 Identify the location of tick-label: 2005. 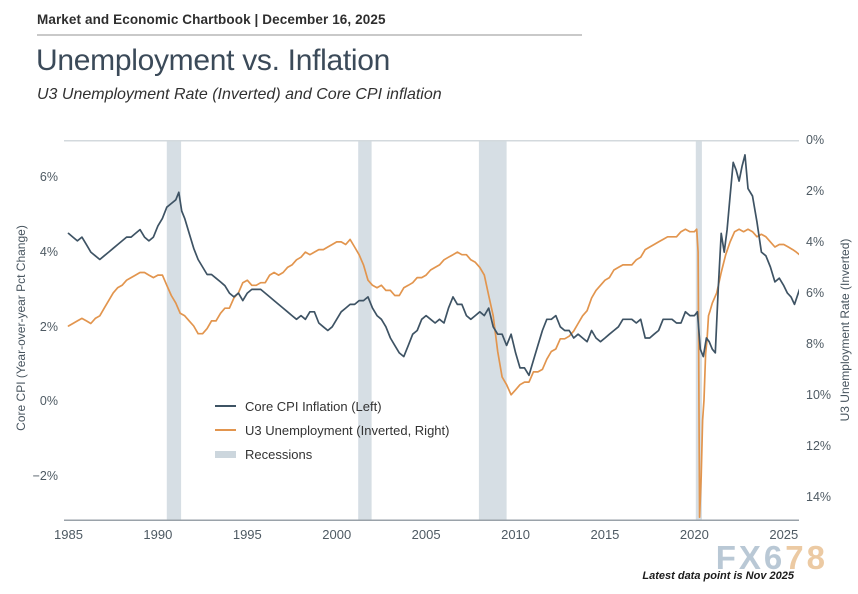
(426, 534).